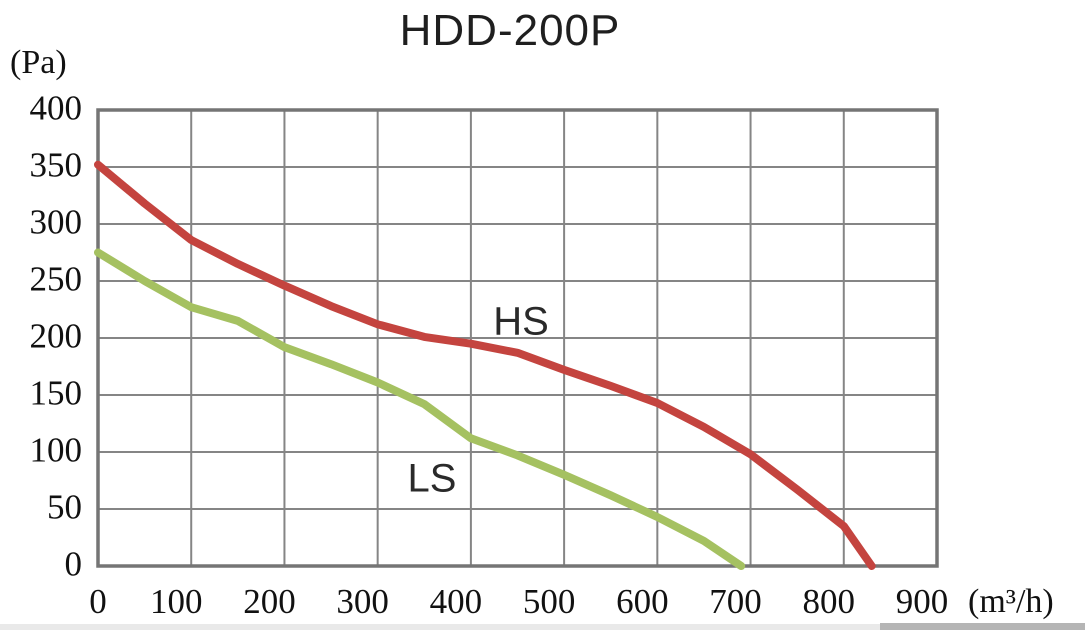 The width and height of the screenshot is (1085, 630). Describe the element at coordinates (1011, 601) in the screenshot. I see `x-axis-unit-label: (m³/h)` at that location.